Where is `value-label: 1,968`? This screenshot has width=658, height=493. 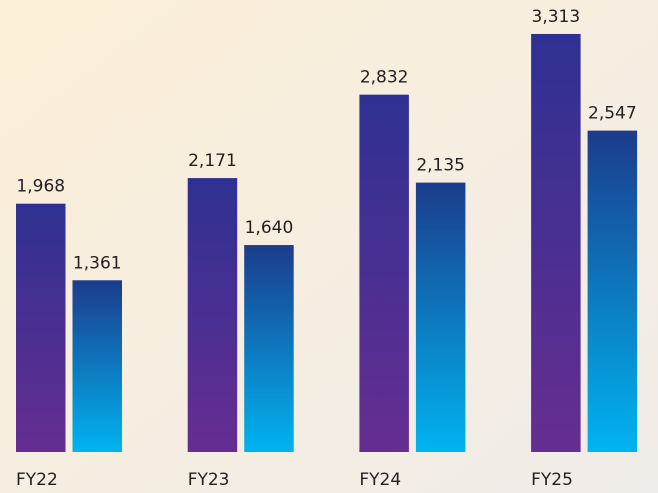
value-label: 1,968 is located at coordinates (40, 187).